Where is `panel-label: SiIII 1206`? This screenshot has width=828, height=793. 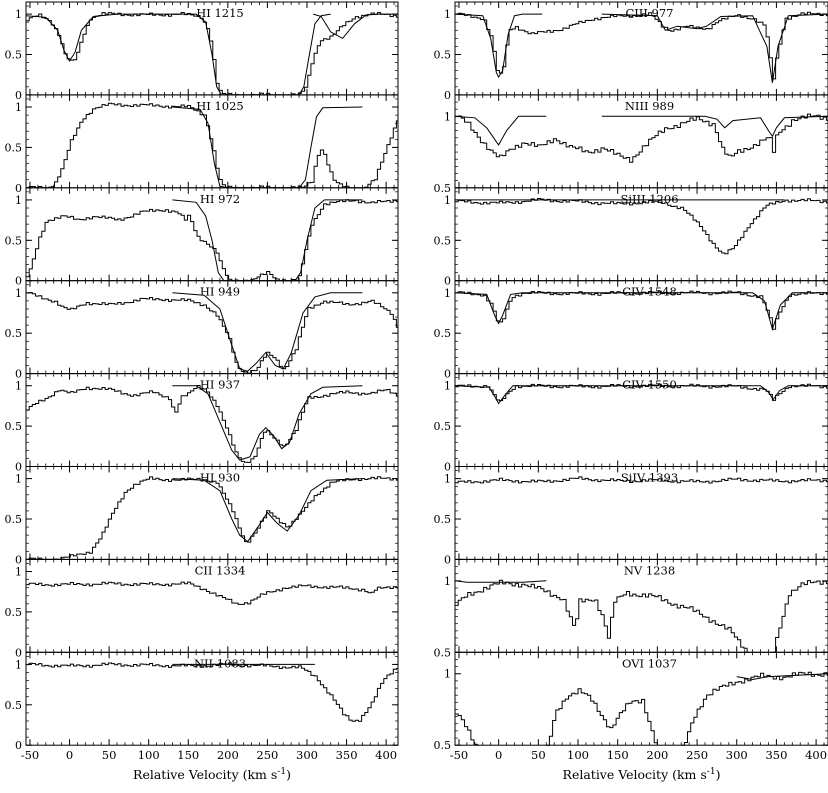
panel-label: SiIII 1206 is located at coordinates (649, 199).